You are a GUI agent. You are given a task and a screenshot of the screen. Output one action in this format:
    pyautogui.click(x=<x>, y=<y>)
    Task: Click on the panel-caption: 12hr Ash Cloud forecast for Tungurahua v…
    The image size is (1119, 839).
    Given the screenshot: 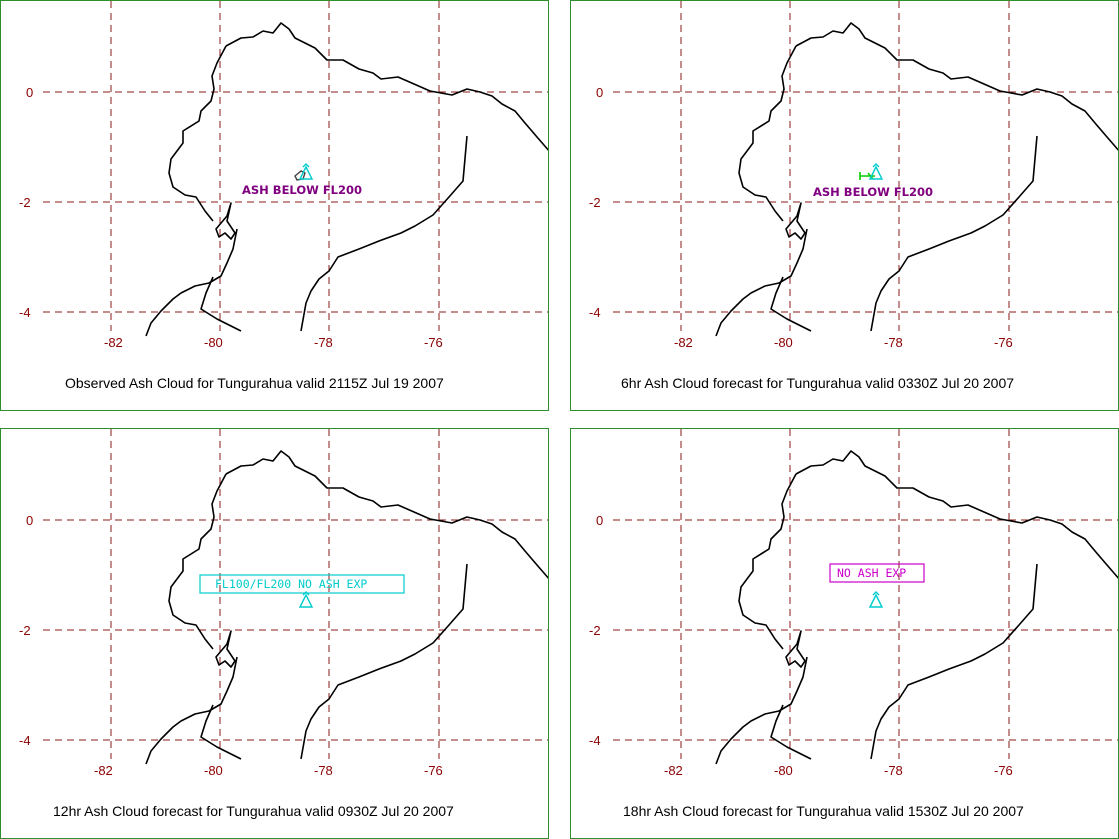 What is the action you would take?
    pyautogui.click(x=253, y=811)
    